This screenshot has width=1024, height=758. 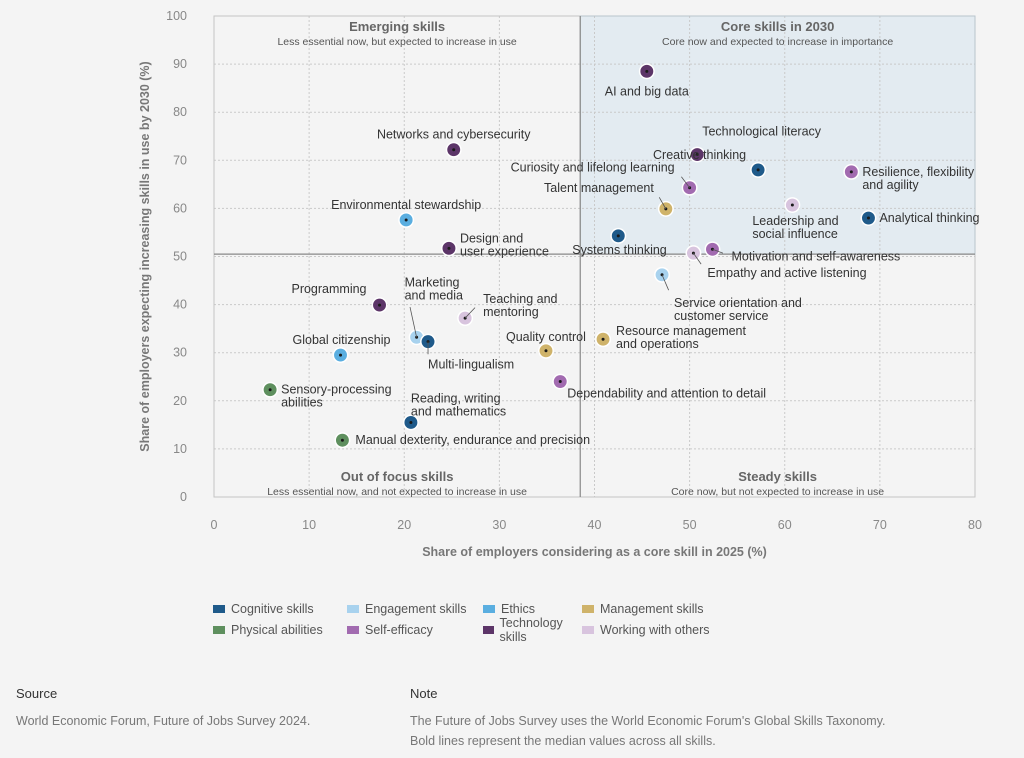 What do you see at coordinates (432, 282) in the screenshot?
I see `point-label: Marketing` at bounding box center [432, 282].